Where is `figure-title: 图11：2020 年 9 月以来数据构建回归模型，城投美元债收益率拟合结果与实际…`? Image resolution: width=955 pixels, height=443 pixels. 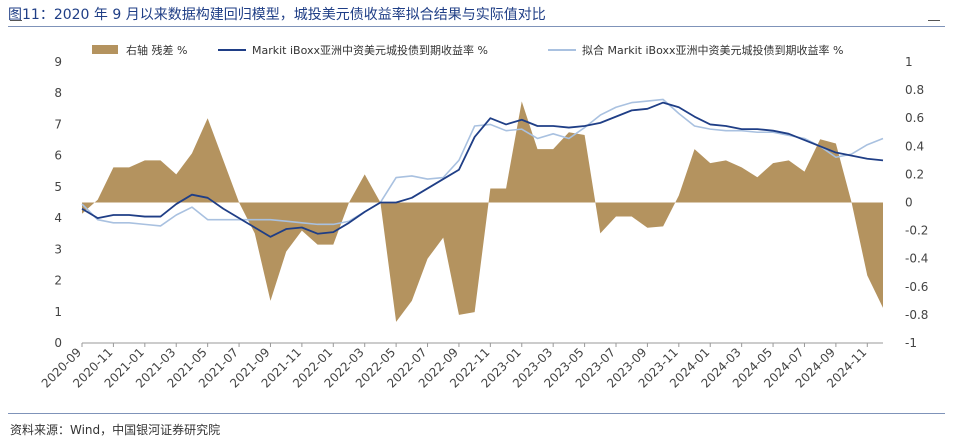 figure-title: 图11：2020 年 9 月以来数据构建回归模型，城投美元债收益率拟合结果与实际… is located at coordinates (277, 15).